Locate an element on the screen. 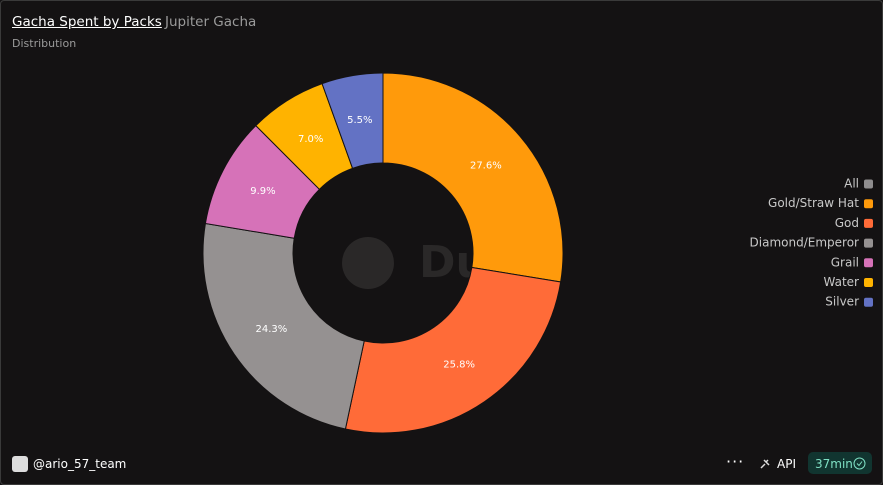 This screenshot has width=883, height=485. avatar is located at coordinates (20, 464).